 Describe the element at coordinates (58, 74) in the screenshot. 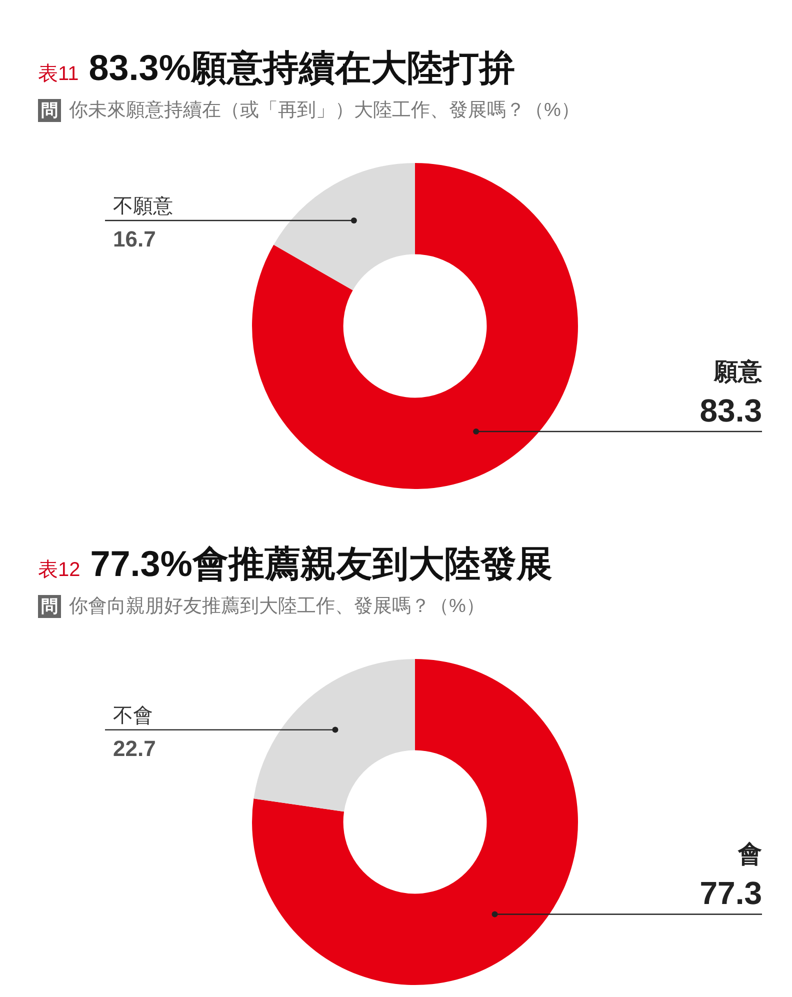

I see `text: 表11` at that location.